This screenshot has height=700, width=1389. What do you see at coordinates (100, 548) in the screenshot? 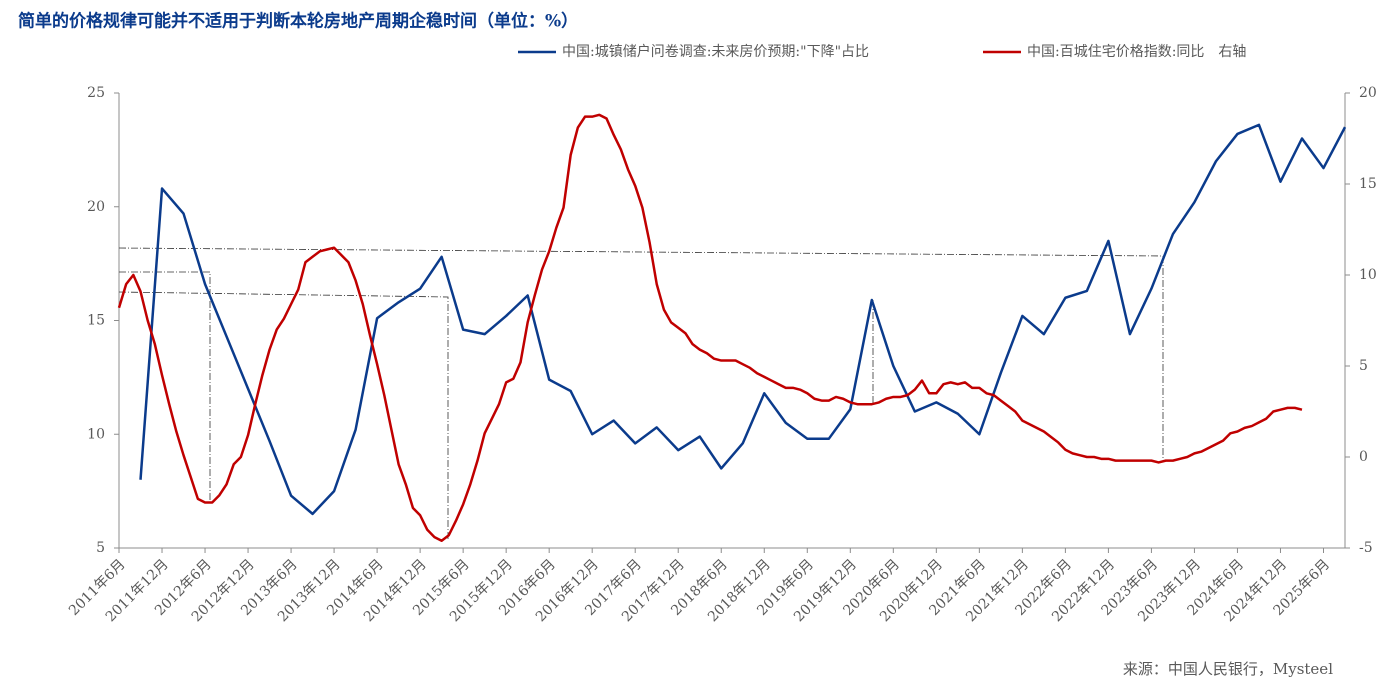
I see `y-tick-label: 5` at bounding box center [100, 548].